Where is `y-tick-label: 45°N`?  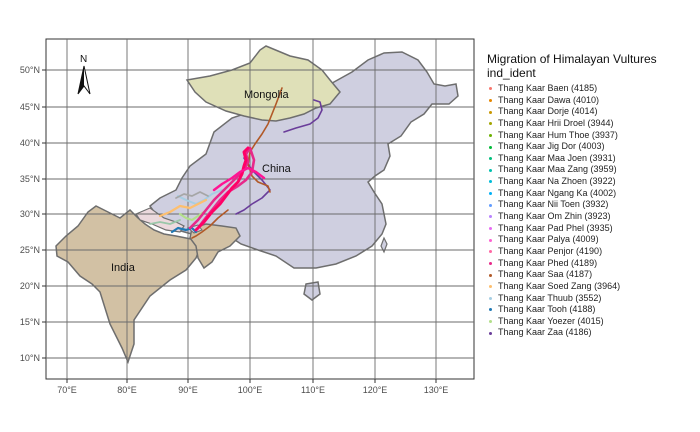 y-tick-label: 45°N is located at coordinates (30, 107).